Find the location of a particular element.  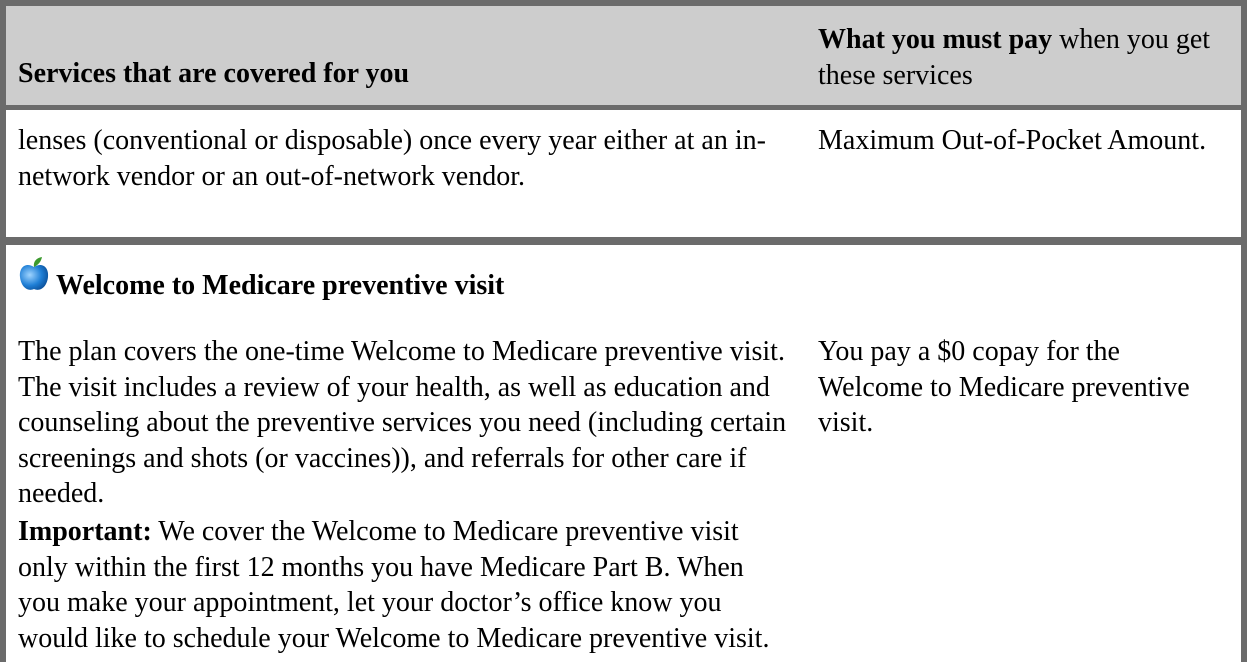

row1-title: Welcome to Medicare preventive visit is located at coordinates (280, 285).